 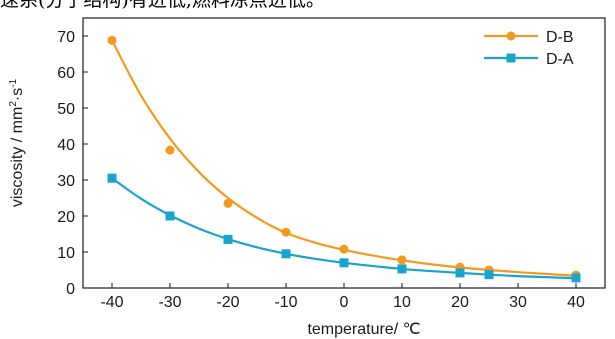 I want to click on y-tick-label: 50, so click(x=66, y=109).